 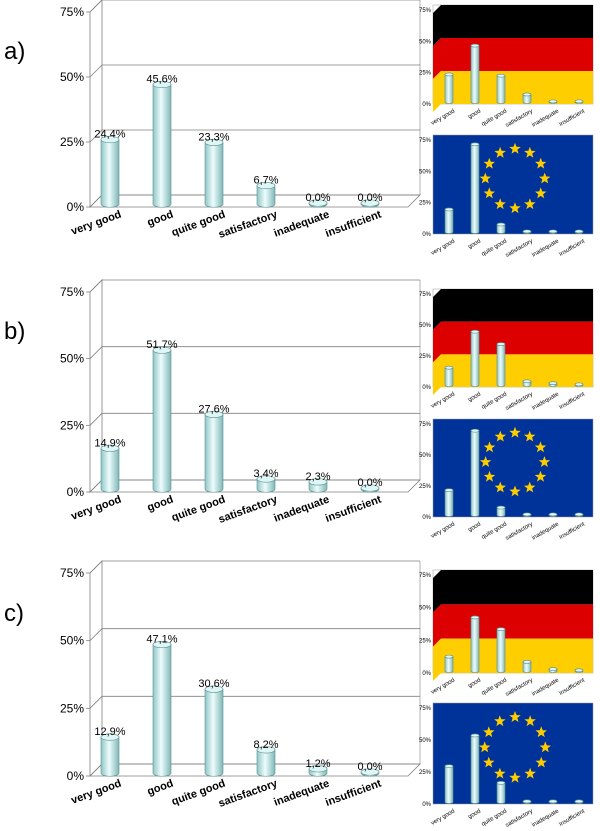 What do you see at coordinates (545, 118) in the screenshot?
I see `inset-category-label: inadequate` at bounding box center [545, 118].